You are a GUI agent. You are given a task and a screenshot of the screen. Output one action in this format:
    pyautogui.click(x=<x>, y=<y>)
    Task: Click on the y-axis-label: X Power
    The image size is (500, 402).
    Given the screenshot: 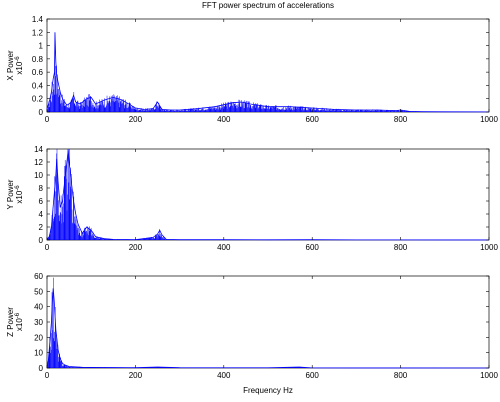 What is the action you would take?
    pyautogui.click(x=10, y=65)
    